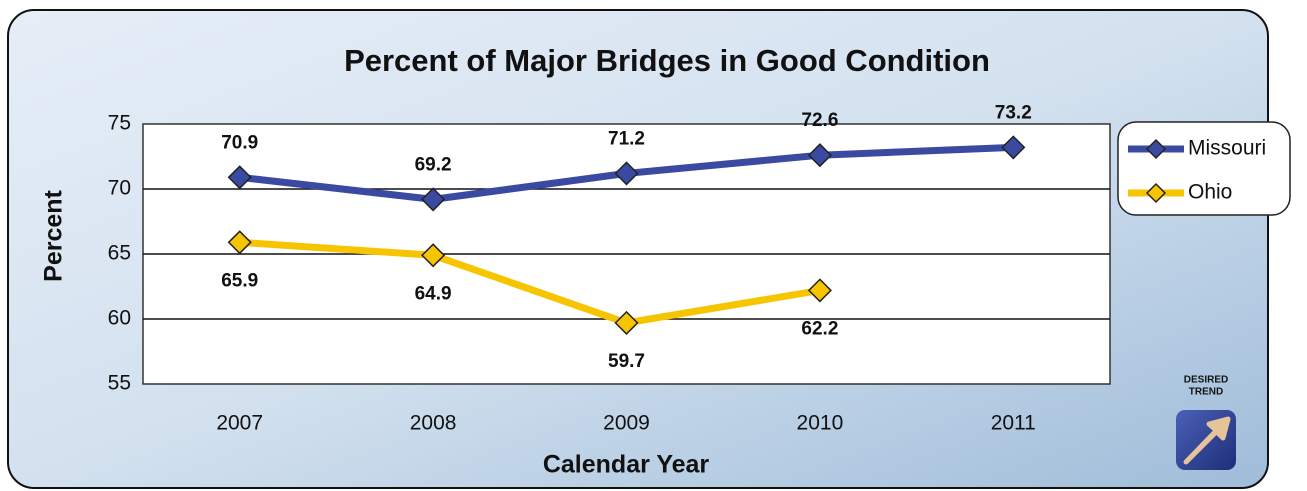  Describe the element at coordinates (626, 465) in the screenshot. I see `x-axis-label: Calendar Year` at that location.